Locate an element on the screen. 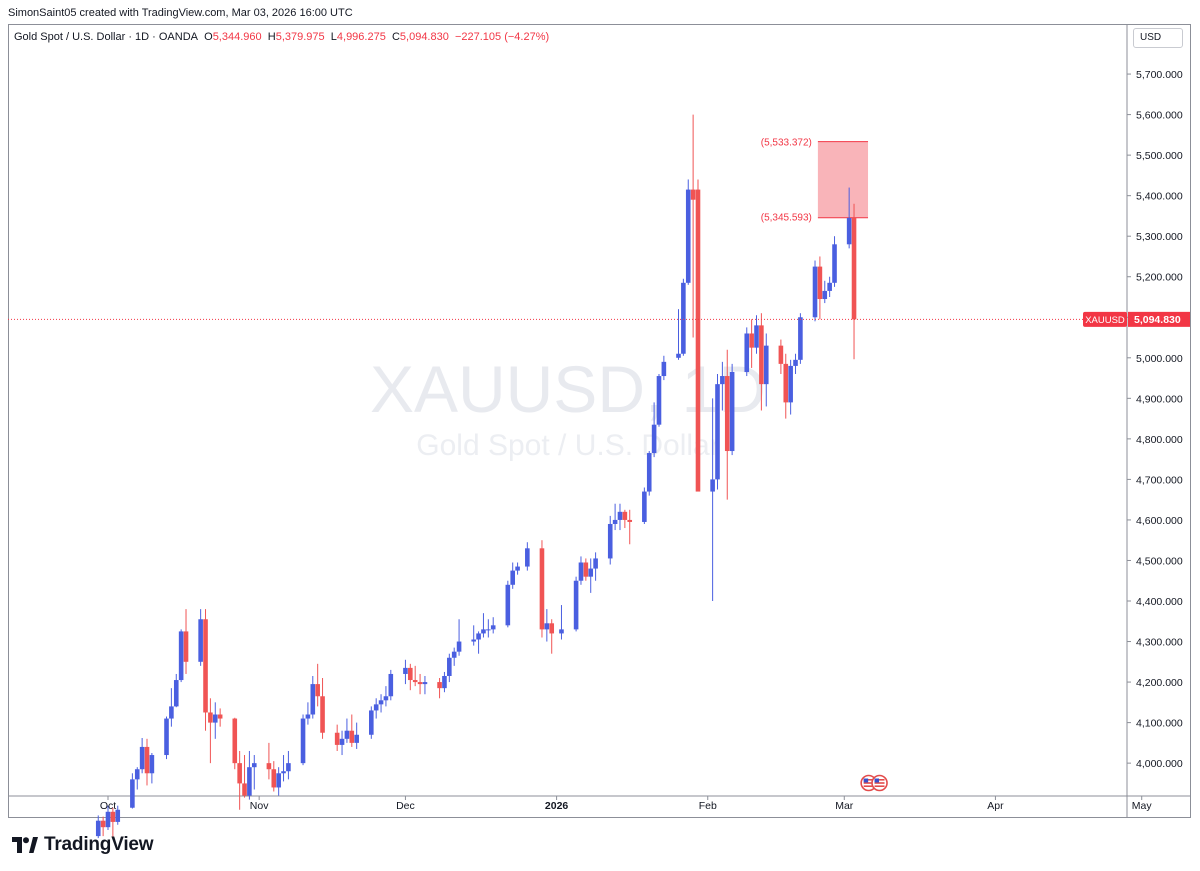 The width and height of the screenshot is (1200, 871). y-tick-label: 4,000.000 is located at coordinates (1159, 764).